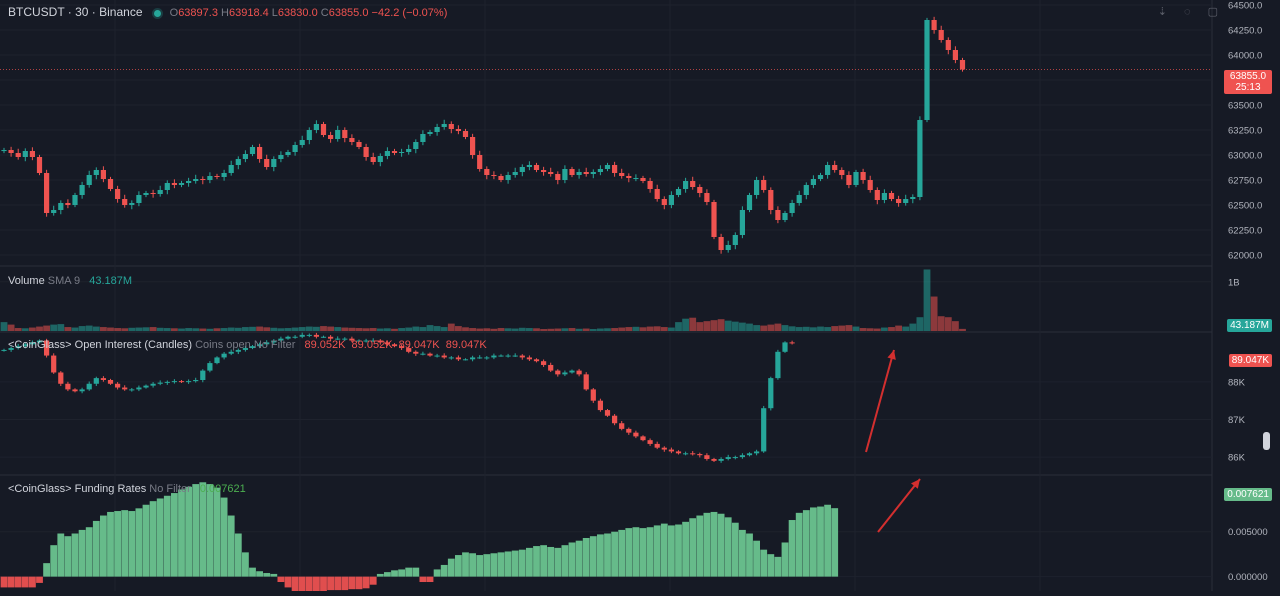  What do you see at coordinates (157, 13) in the screenshot?
I see `market-status-icon` at bounding box center [157, 13].